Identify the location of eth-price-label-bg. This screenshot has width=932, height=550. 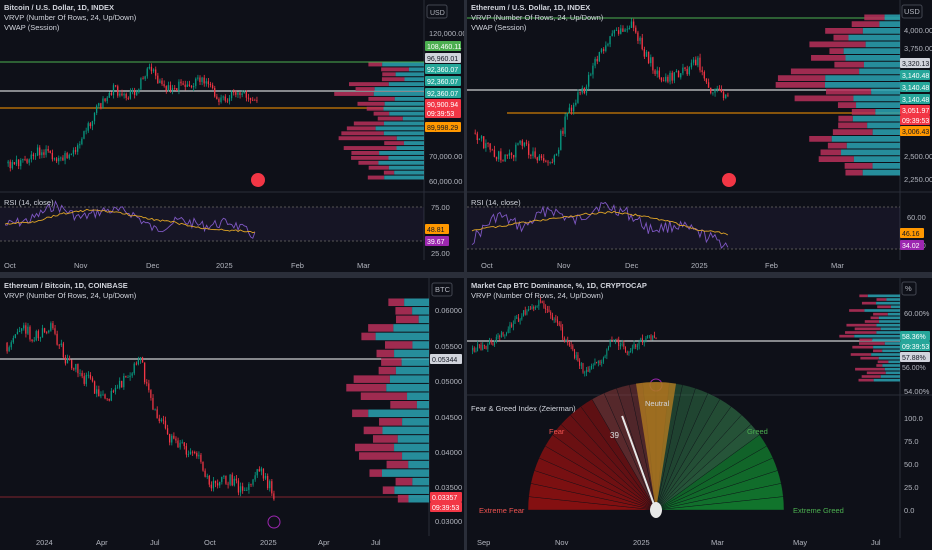
(915, 63).